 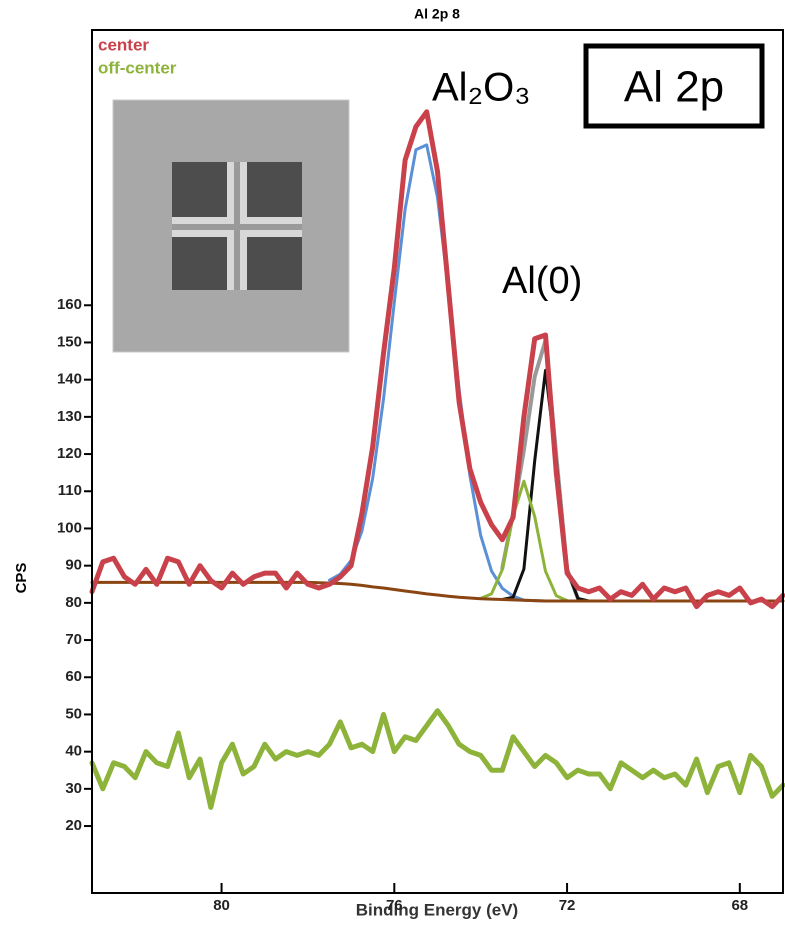 I want to click on y-tick-label: 20, so click(x=73, y=825).